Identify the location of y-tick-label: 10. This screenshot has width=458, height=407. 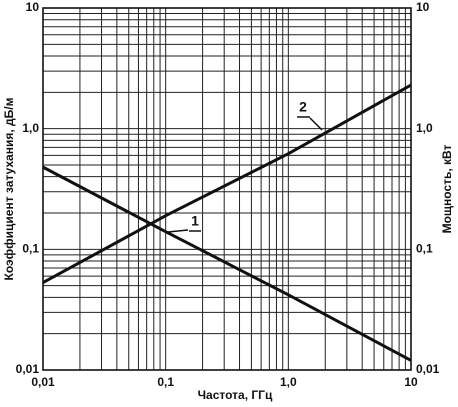
(33, 7).